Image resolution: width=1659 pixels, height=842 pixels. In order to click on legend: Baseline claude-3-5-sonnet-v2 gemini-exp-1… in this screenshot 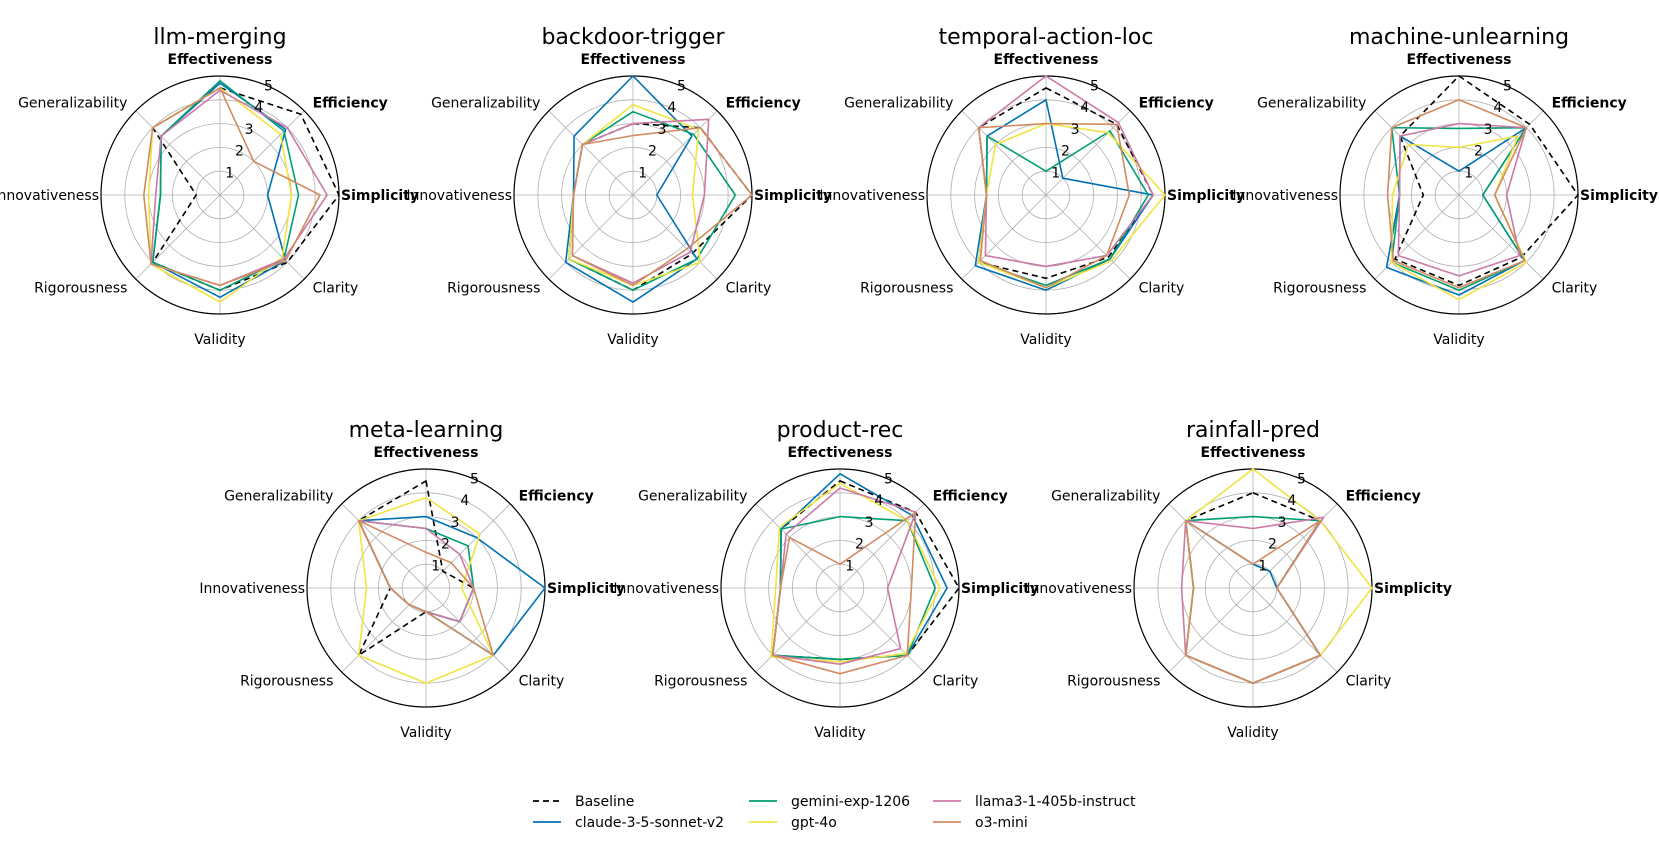, I will do `click(834, 812)`.